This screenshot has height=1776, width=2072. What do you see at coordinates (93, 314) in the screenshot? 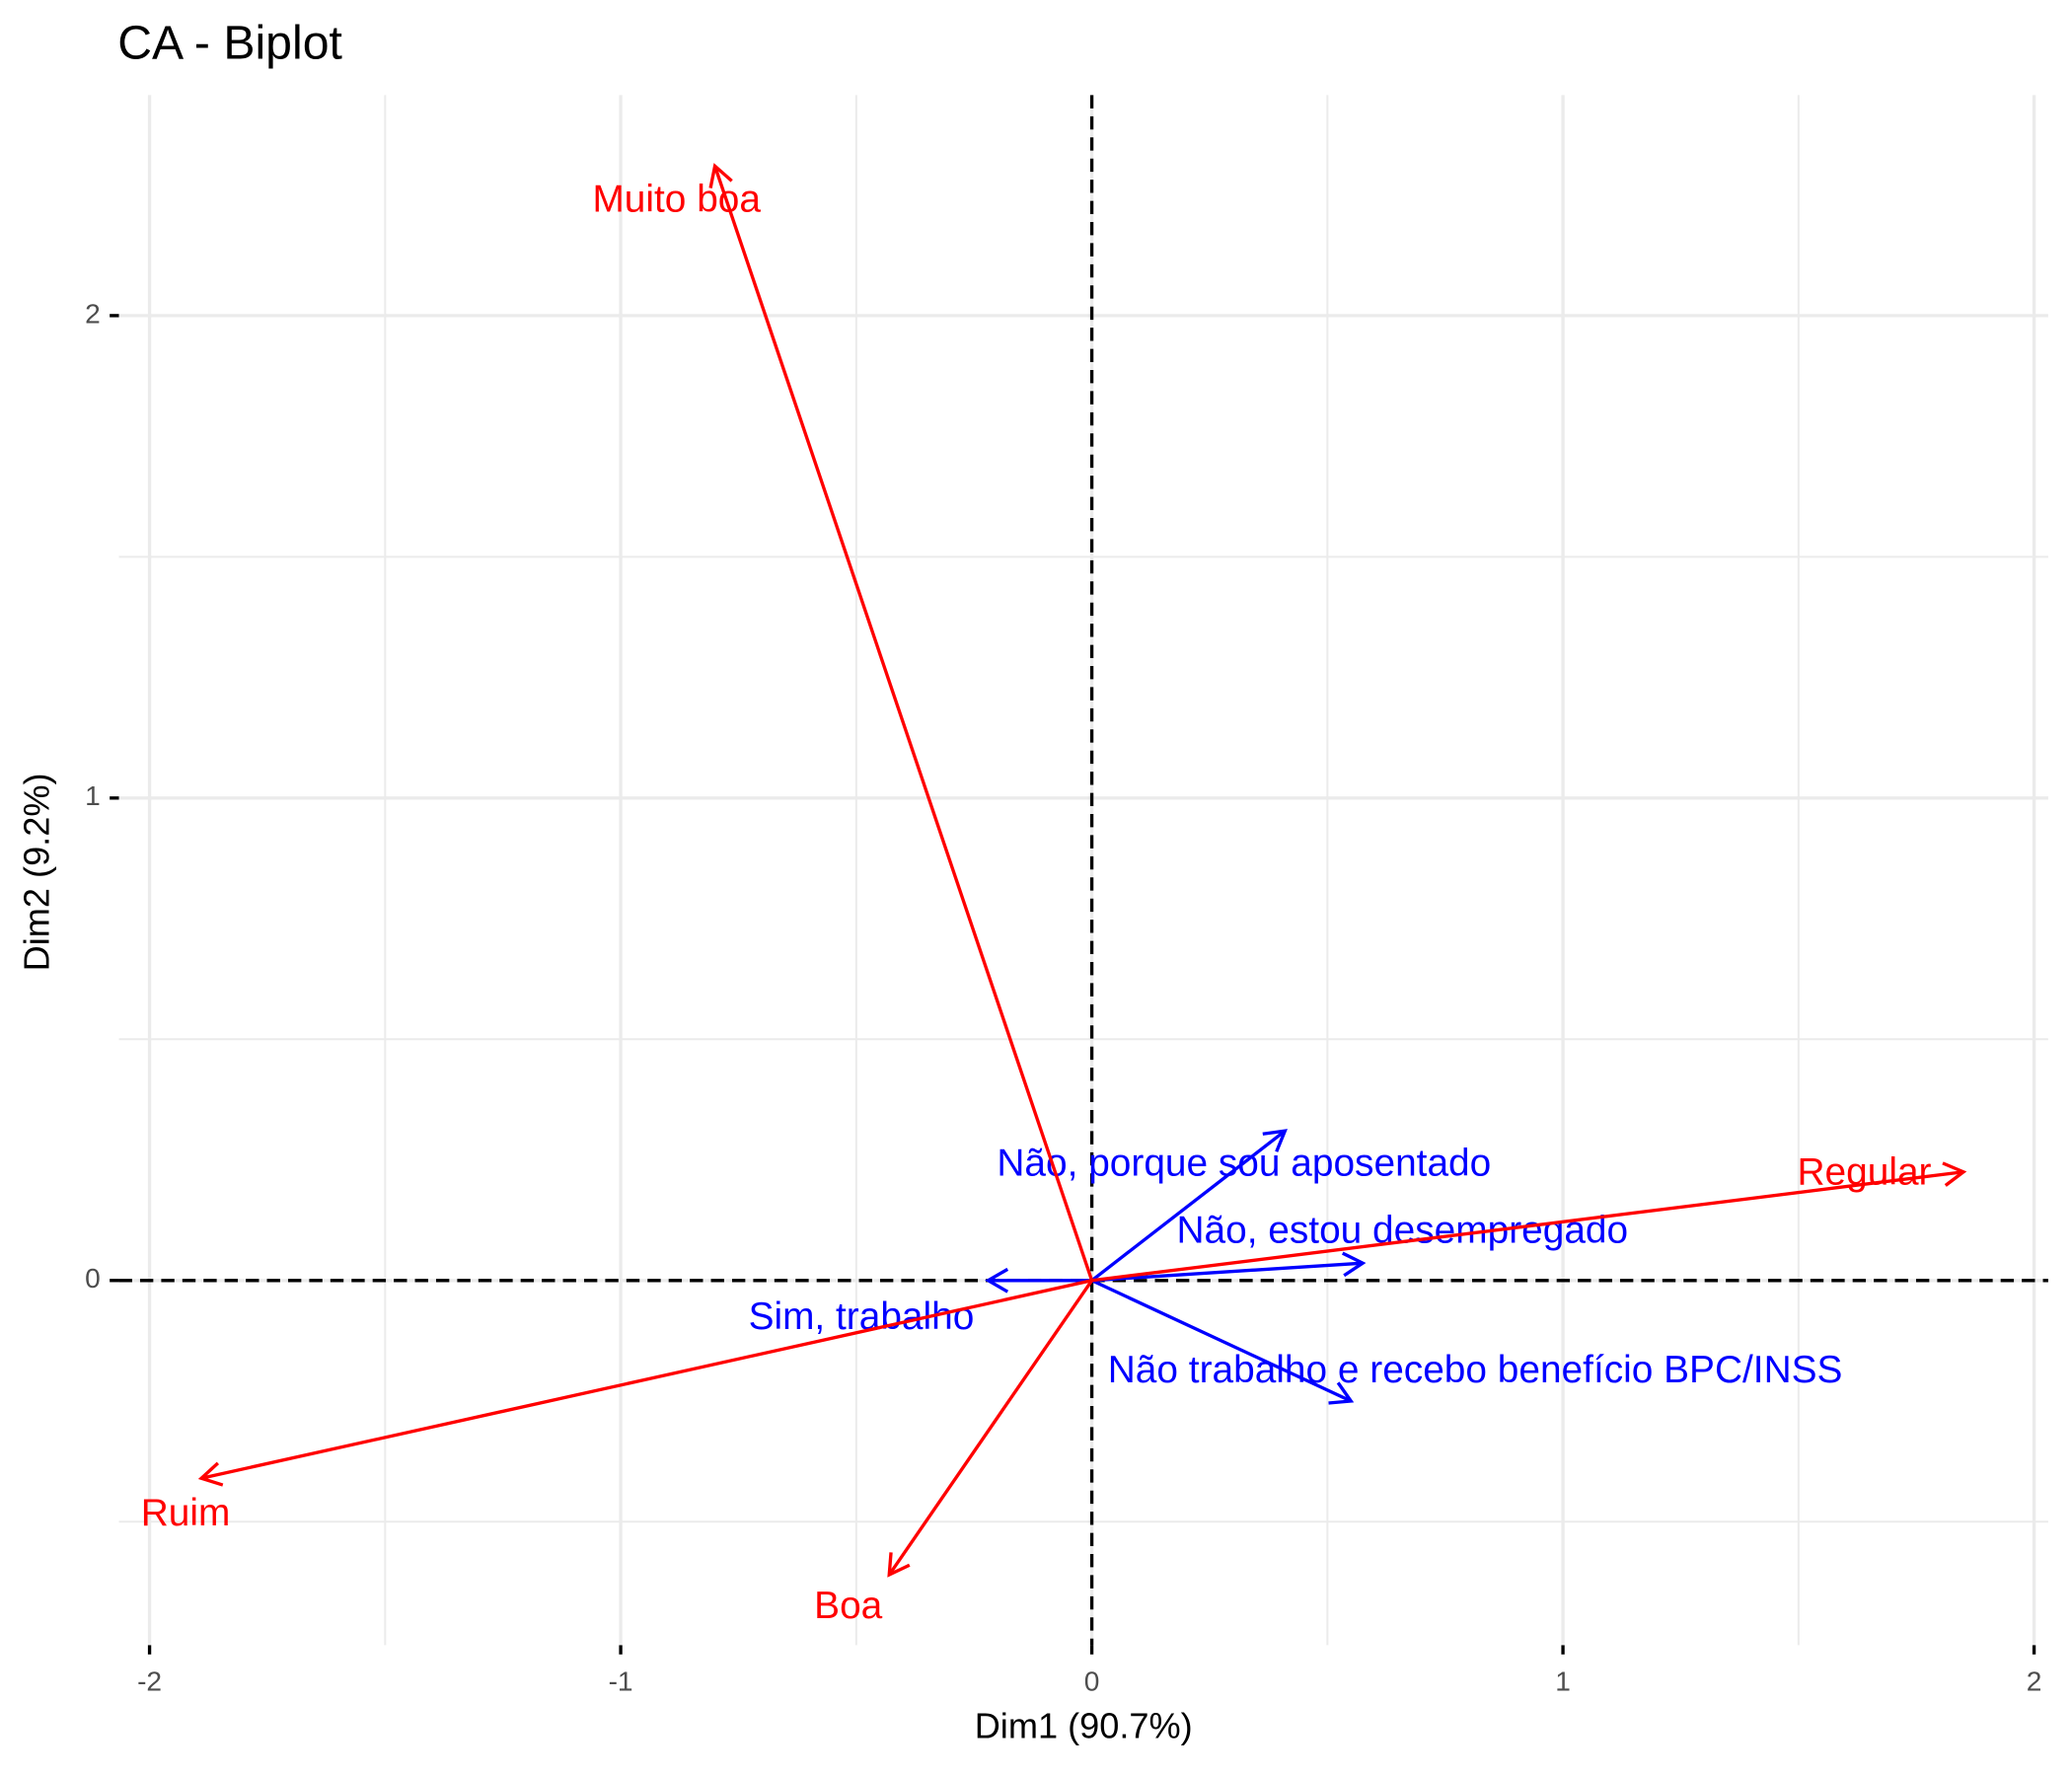
I see `y-tick-label: 2` at bounding box center [93, 314].